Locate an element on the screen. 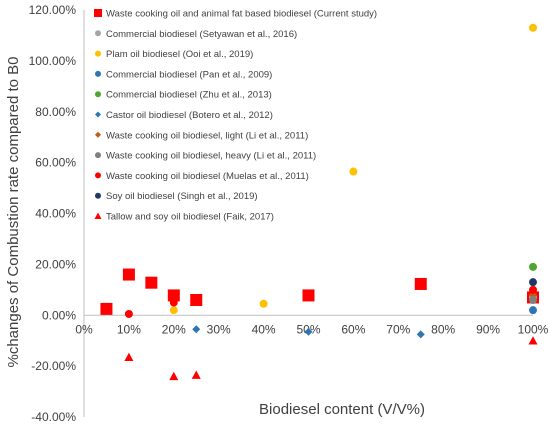 Image resolution: width=550 pixels, height=429 pixels. legend-entry-label: Commercial biodiesel (Pan et al., 2009) is located at coordinates (189, 74).